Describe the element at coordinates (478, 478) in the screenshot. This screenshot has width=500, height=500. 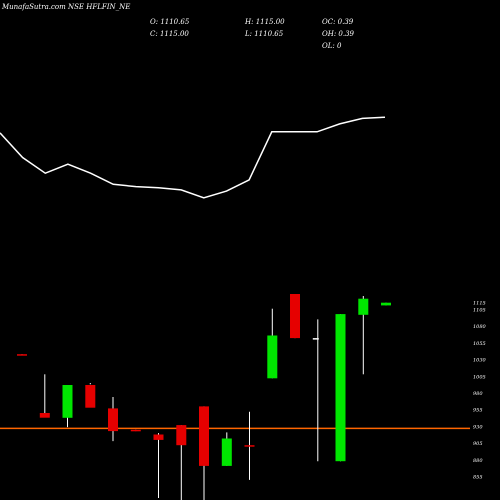
I see `y-tick-label: 855` at that location.